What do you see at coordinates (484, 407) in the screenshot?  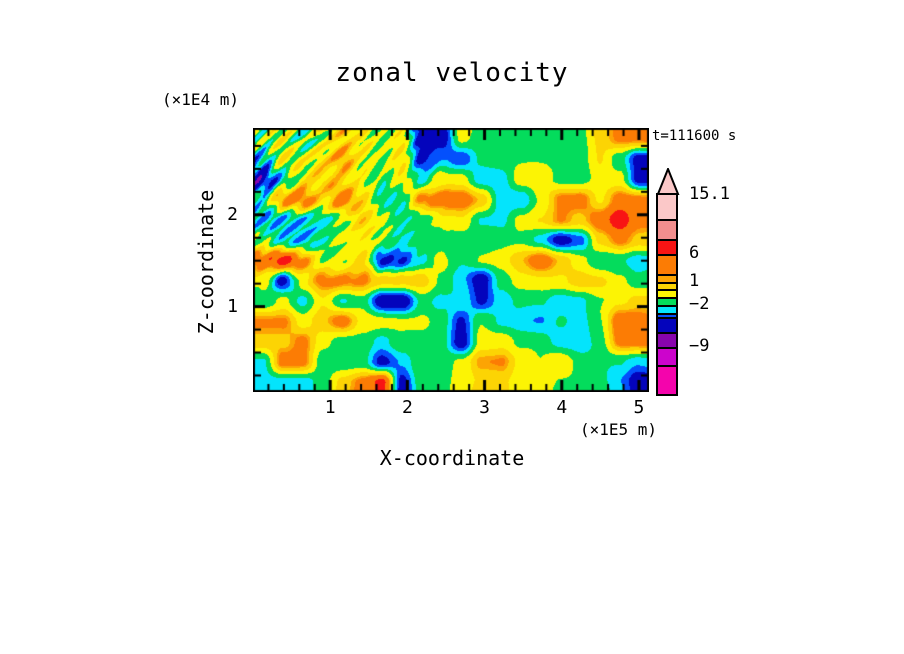 I see `x-tick-label: 3` at bounding box center [484, 407].